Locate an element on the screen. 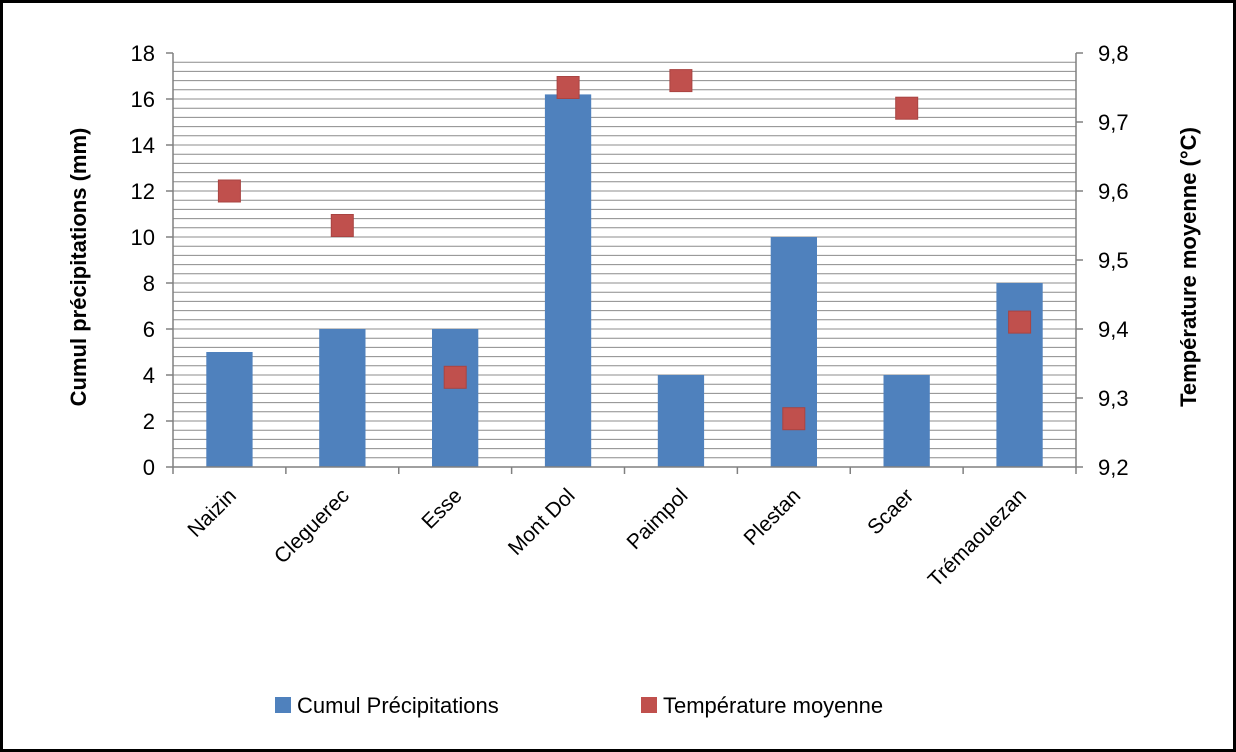  bar-Cleguerec is located at coordinates (342, 398).